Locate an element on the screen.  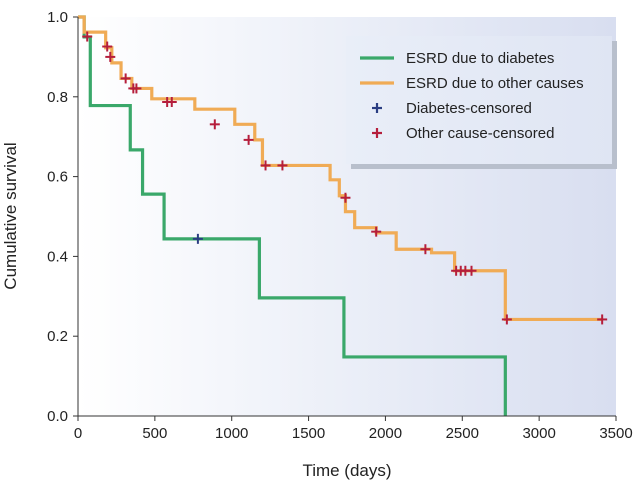
y-axis-title: Cumulative survival is located at coordinates (10, 215).